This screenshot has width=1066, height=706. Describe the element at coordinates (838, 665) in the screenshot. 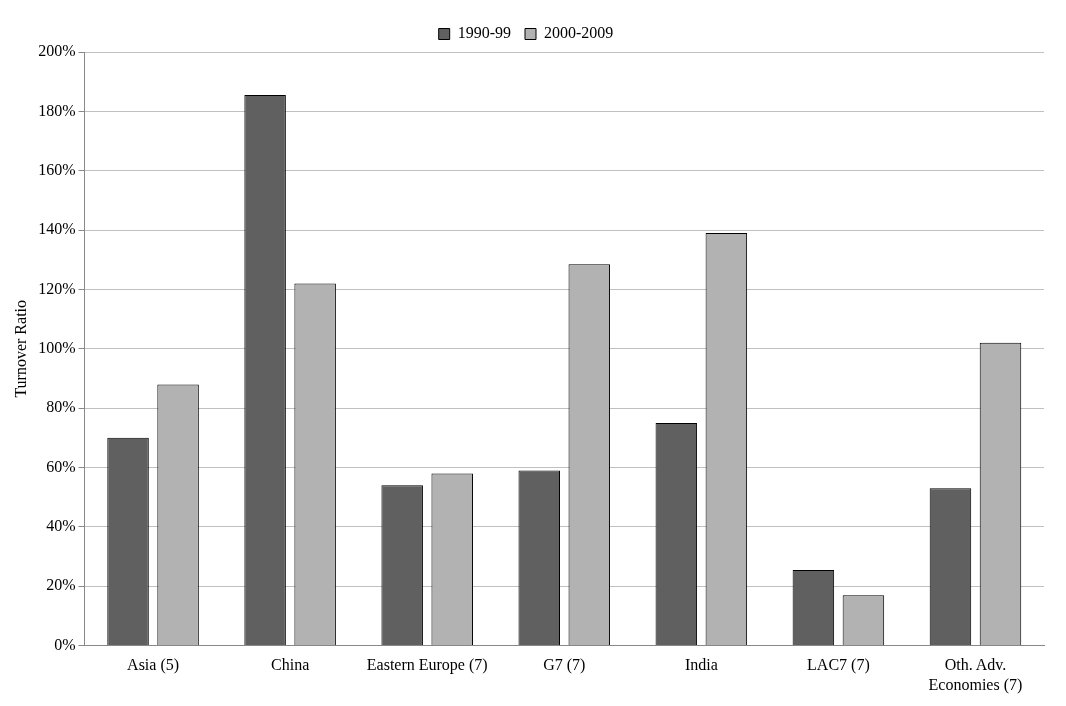

I see `x-tick-label: LAC7 (7)` at that location.